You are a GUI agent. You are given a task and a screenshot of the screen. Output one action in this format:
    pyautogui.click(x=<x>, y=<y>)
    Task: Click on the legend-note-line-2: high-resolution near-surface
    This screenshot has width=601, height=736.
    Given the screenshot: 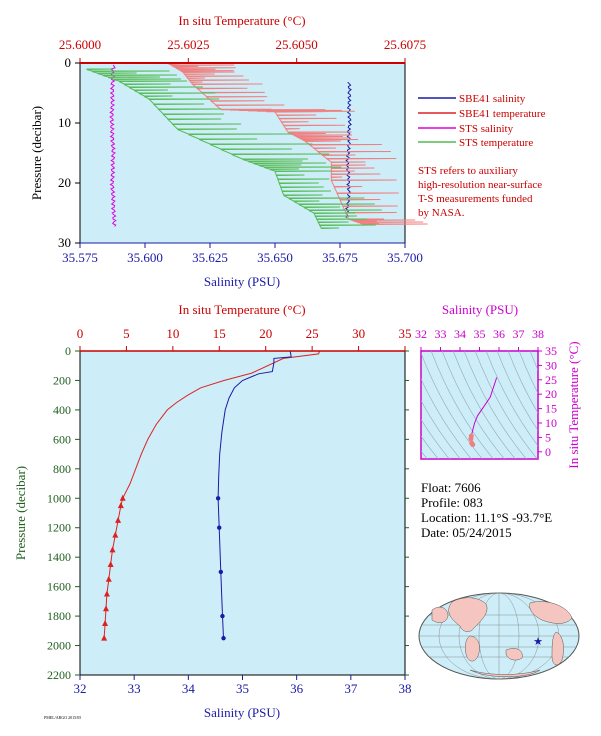 What is the action you would take?
    pyautogui.click(x=480, y=185)
    